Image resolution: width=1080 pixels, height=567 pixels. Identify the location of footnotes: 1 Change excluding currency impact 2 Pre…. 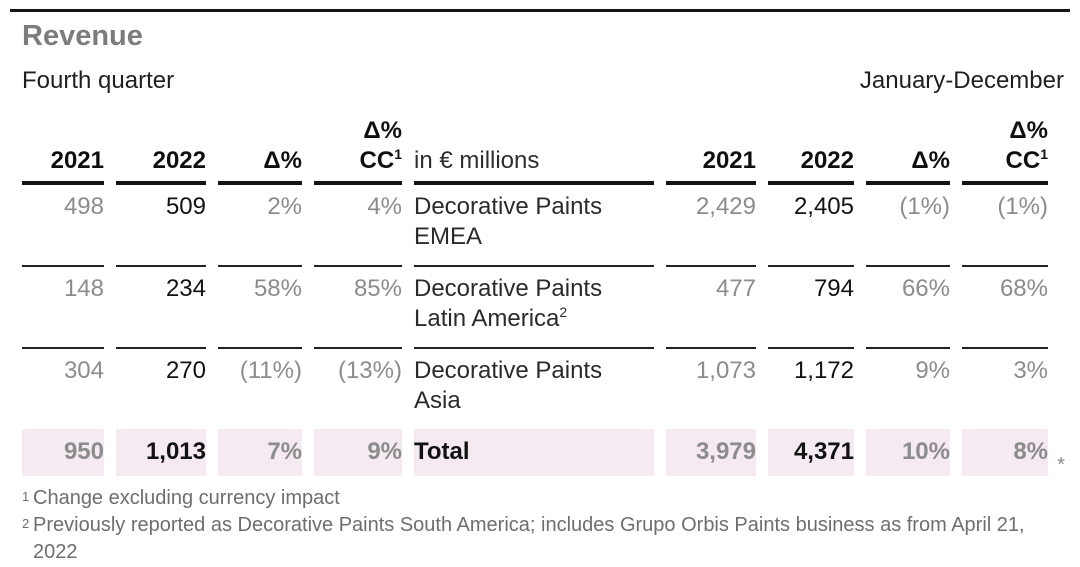
(546, 525).